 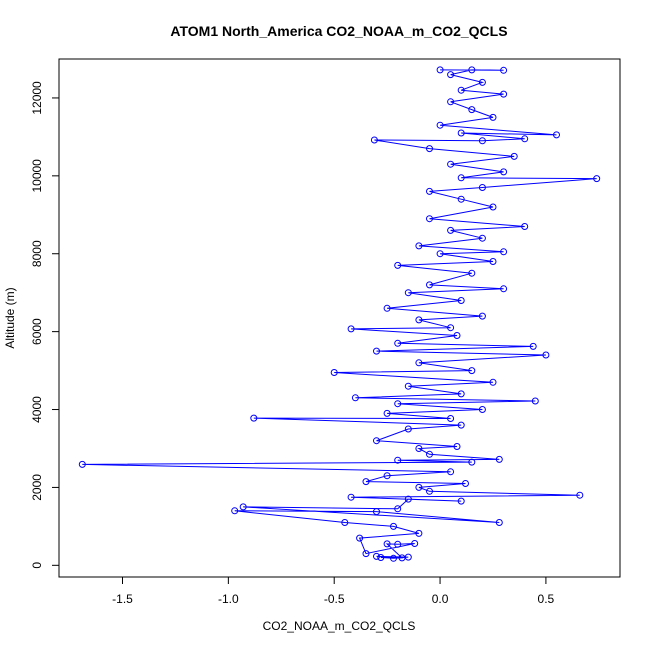 I want to click on y-tick-label: 6000, so click(x=37, y=331).